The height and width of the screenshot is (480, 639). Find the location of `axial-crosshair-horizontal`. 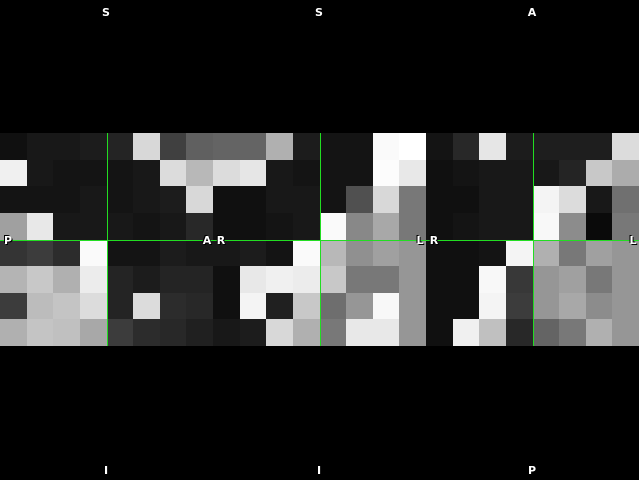

axial-crosshair-horizontal is located at coordinates (532, 240).